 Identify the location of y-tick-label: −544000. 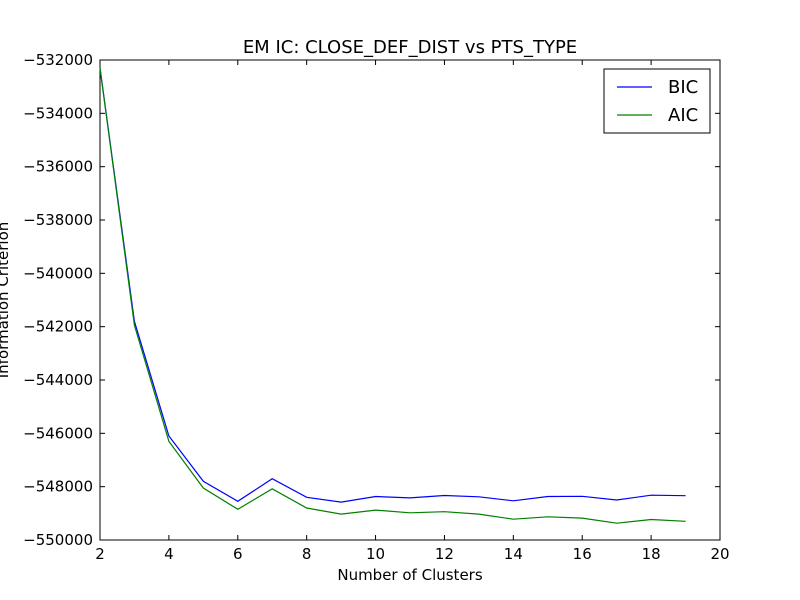
(58, 380).